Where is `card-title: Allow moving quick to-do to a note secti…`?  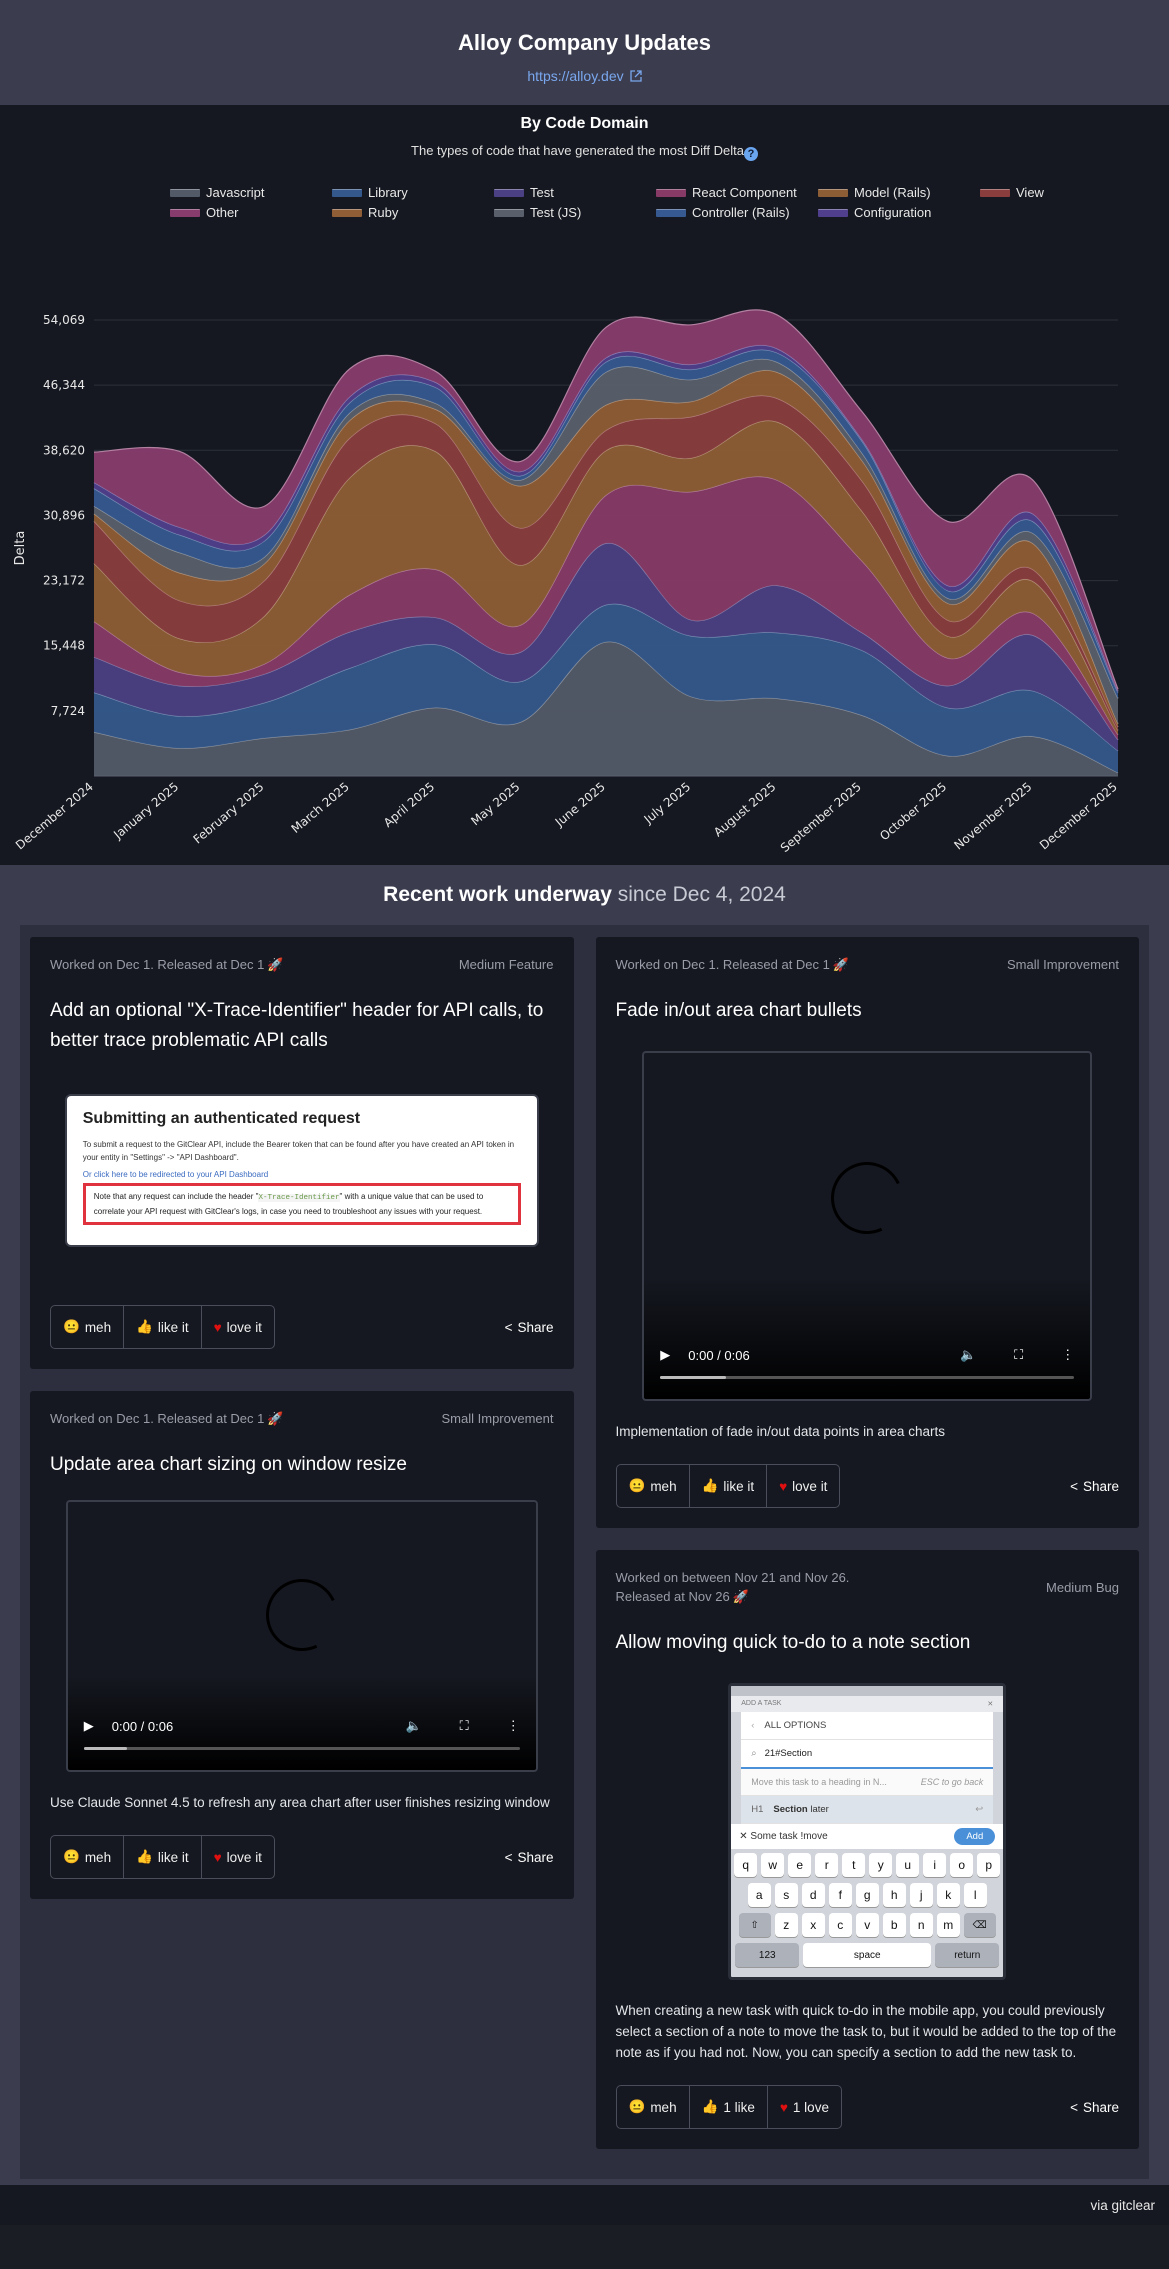 card-title: Allow moving quick to-do to a note secti… is located at coordinates (793, 1642).